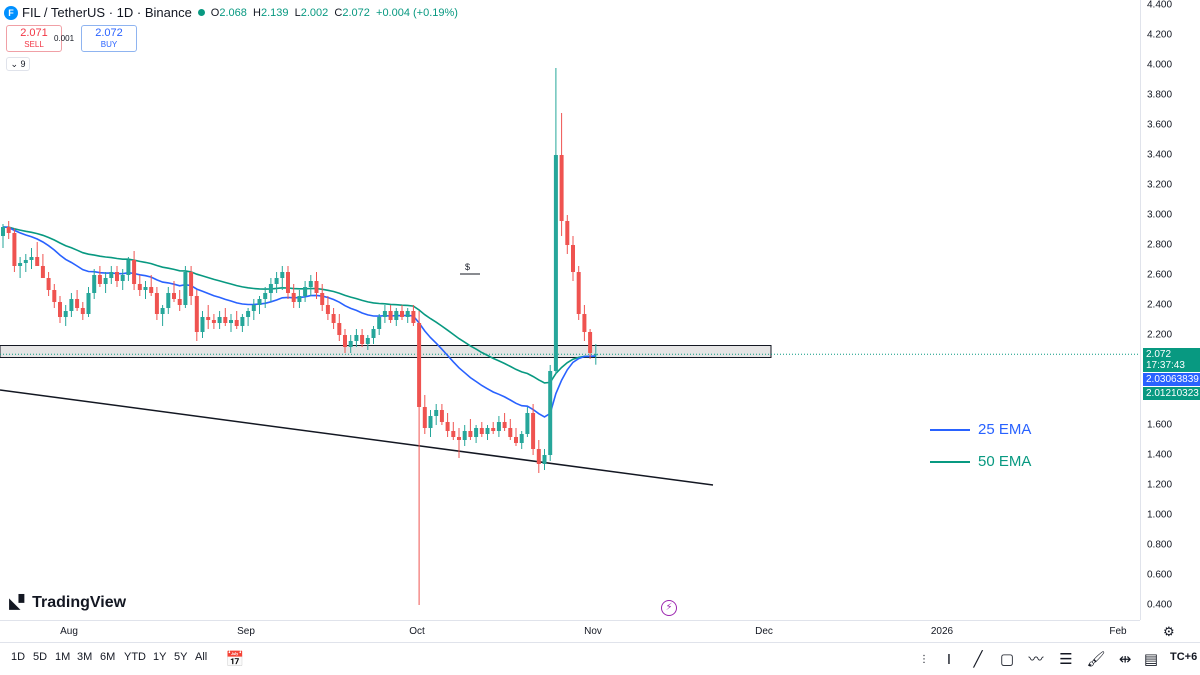  What do you see at coordinates (924, 659) in the screenshot?
I see `drag-handle-icon: ⋮` at bounding box center [924, 659].